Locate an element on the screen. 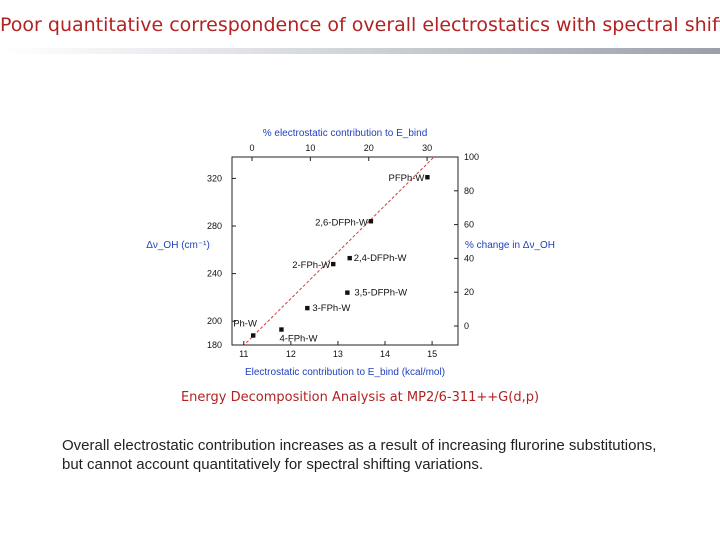 This screenshot has width=720, height=540. plot-frame is located at coordinates (345, 251).